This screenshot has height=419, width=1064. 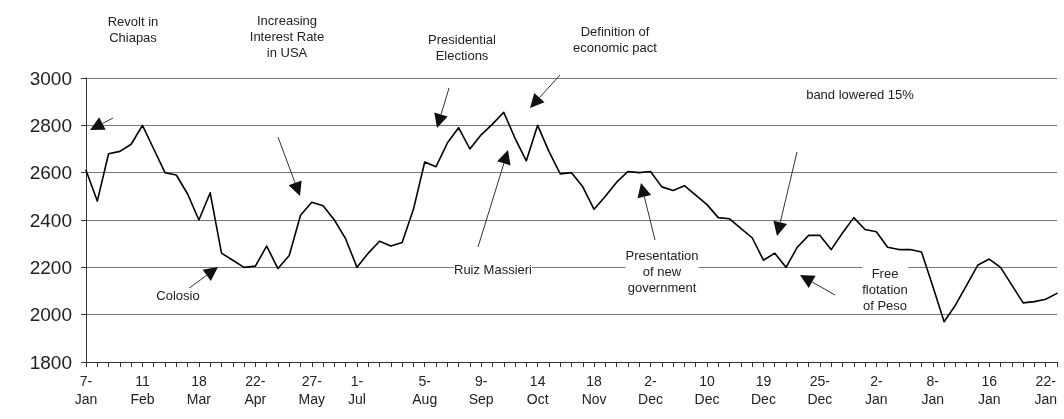 What do you see at coordinates (255, 390) in the screenshot?
I see `x-tick-label: 22- Apr` at bounding box center [255, 390].